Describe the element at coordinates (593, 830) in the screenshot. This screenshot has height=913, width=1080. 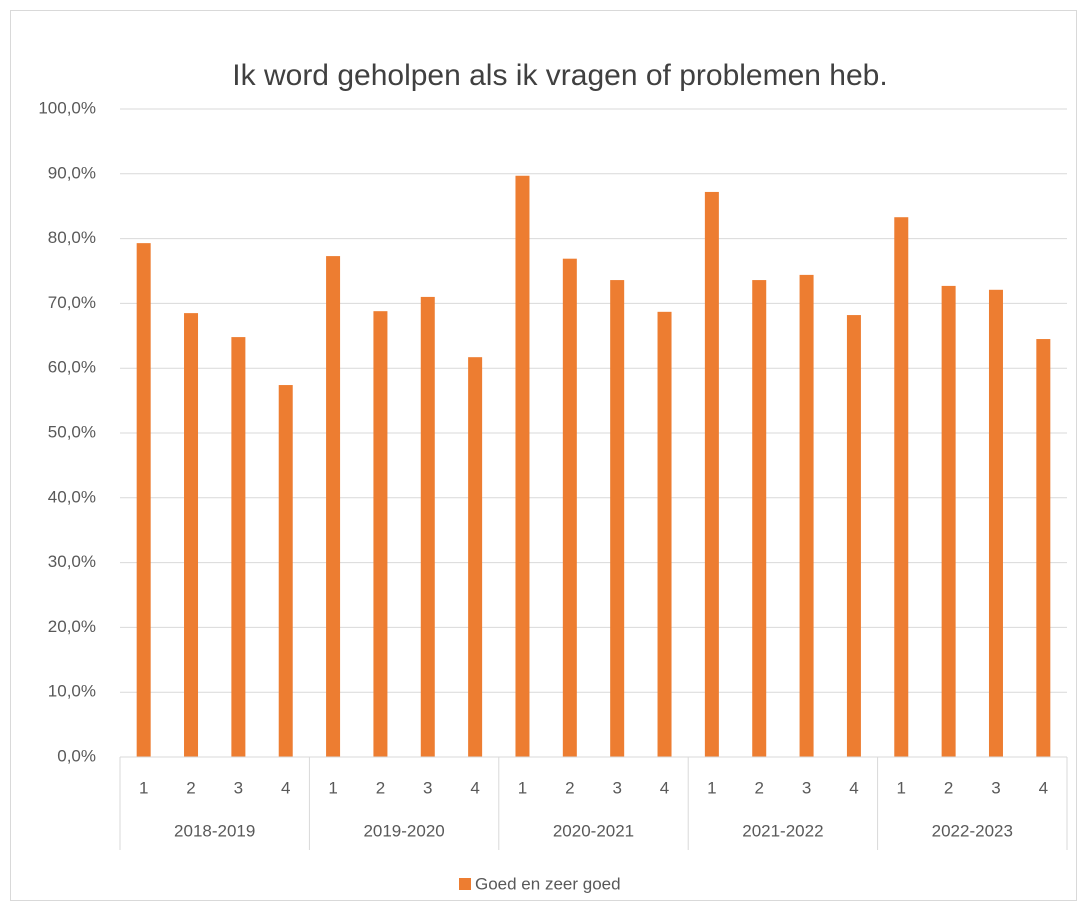
I see `group-label: 2020-2021` at that location.